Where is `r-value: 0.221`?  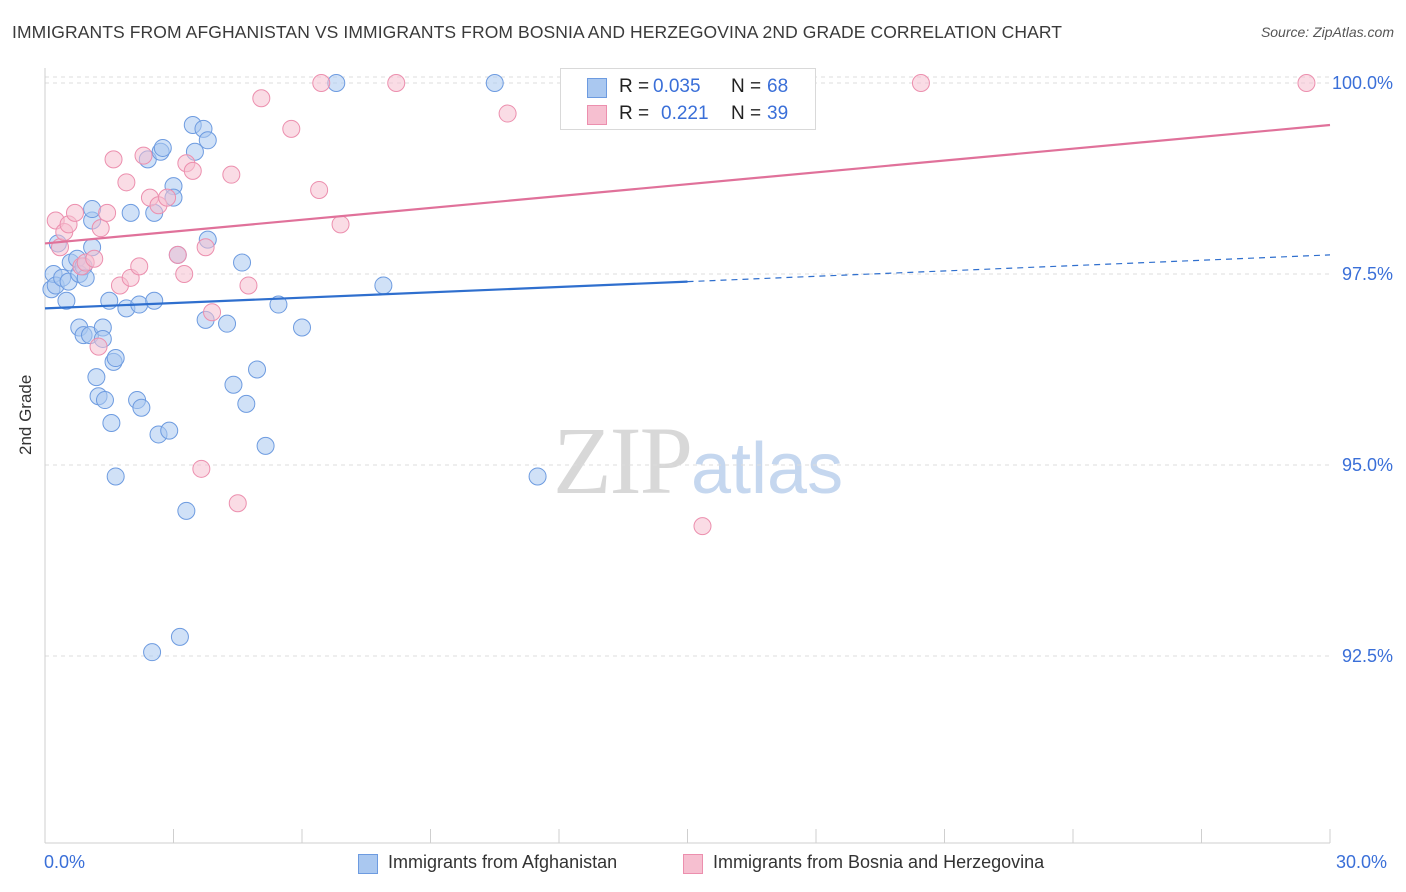 r-value: 0.221 is located at coordinates (685, 113).